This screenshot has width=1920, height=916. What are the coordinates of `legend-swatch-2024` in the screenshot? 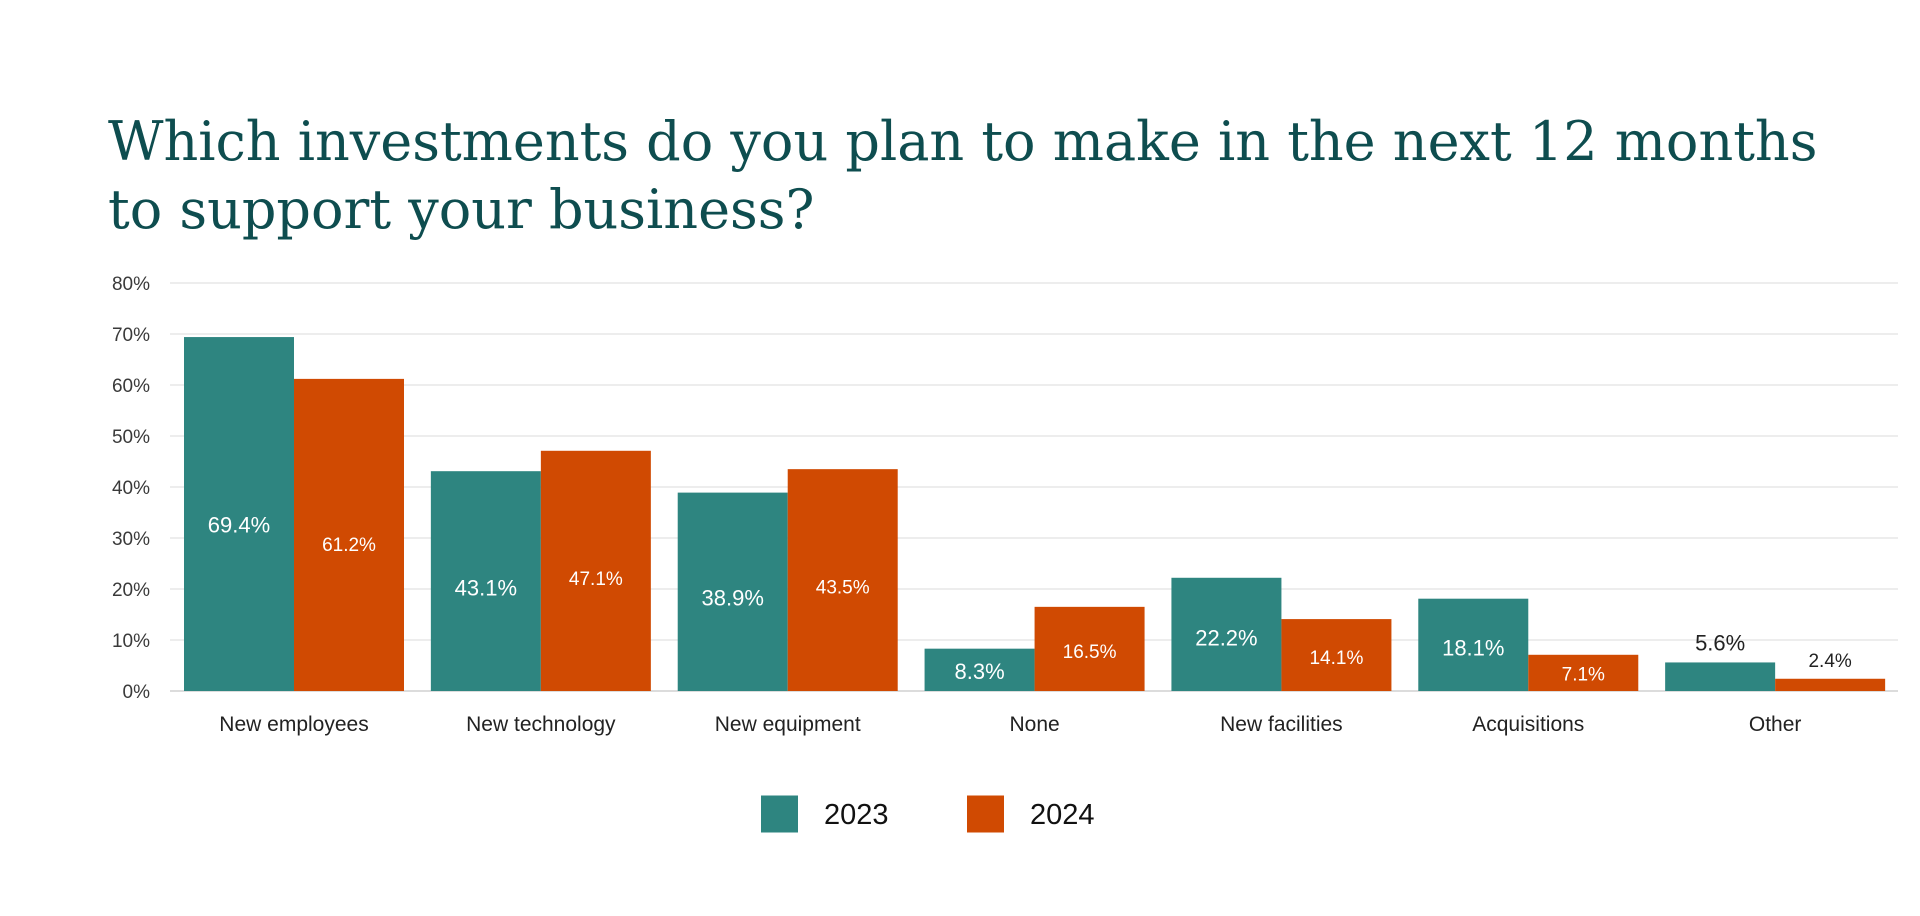 It's located at (985, 814).